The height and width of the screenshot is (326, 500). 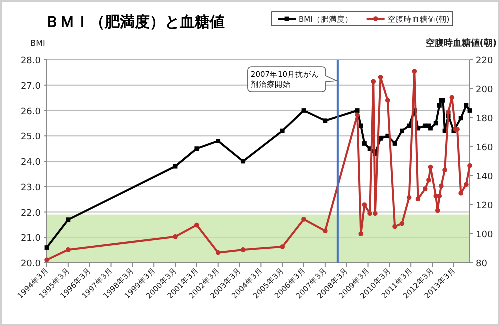 I want to click on y-tick-label: 26.0, so click(x=31, y=112).